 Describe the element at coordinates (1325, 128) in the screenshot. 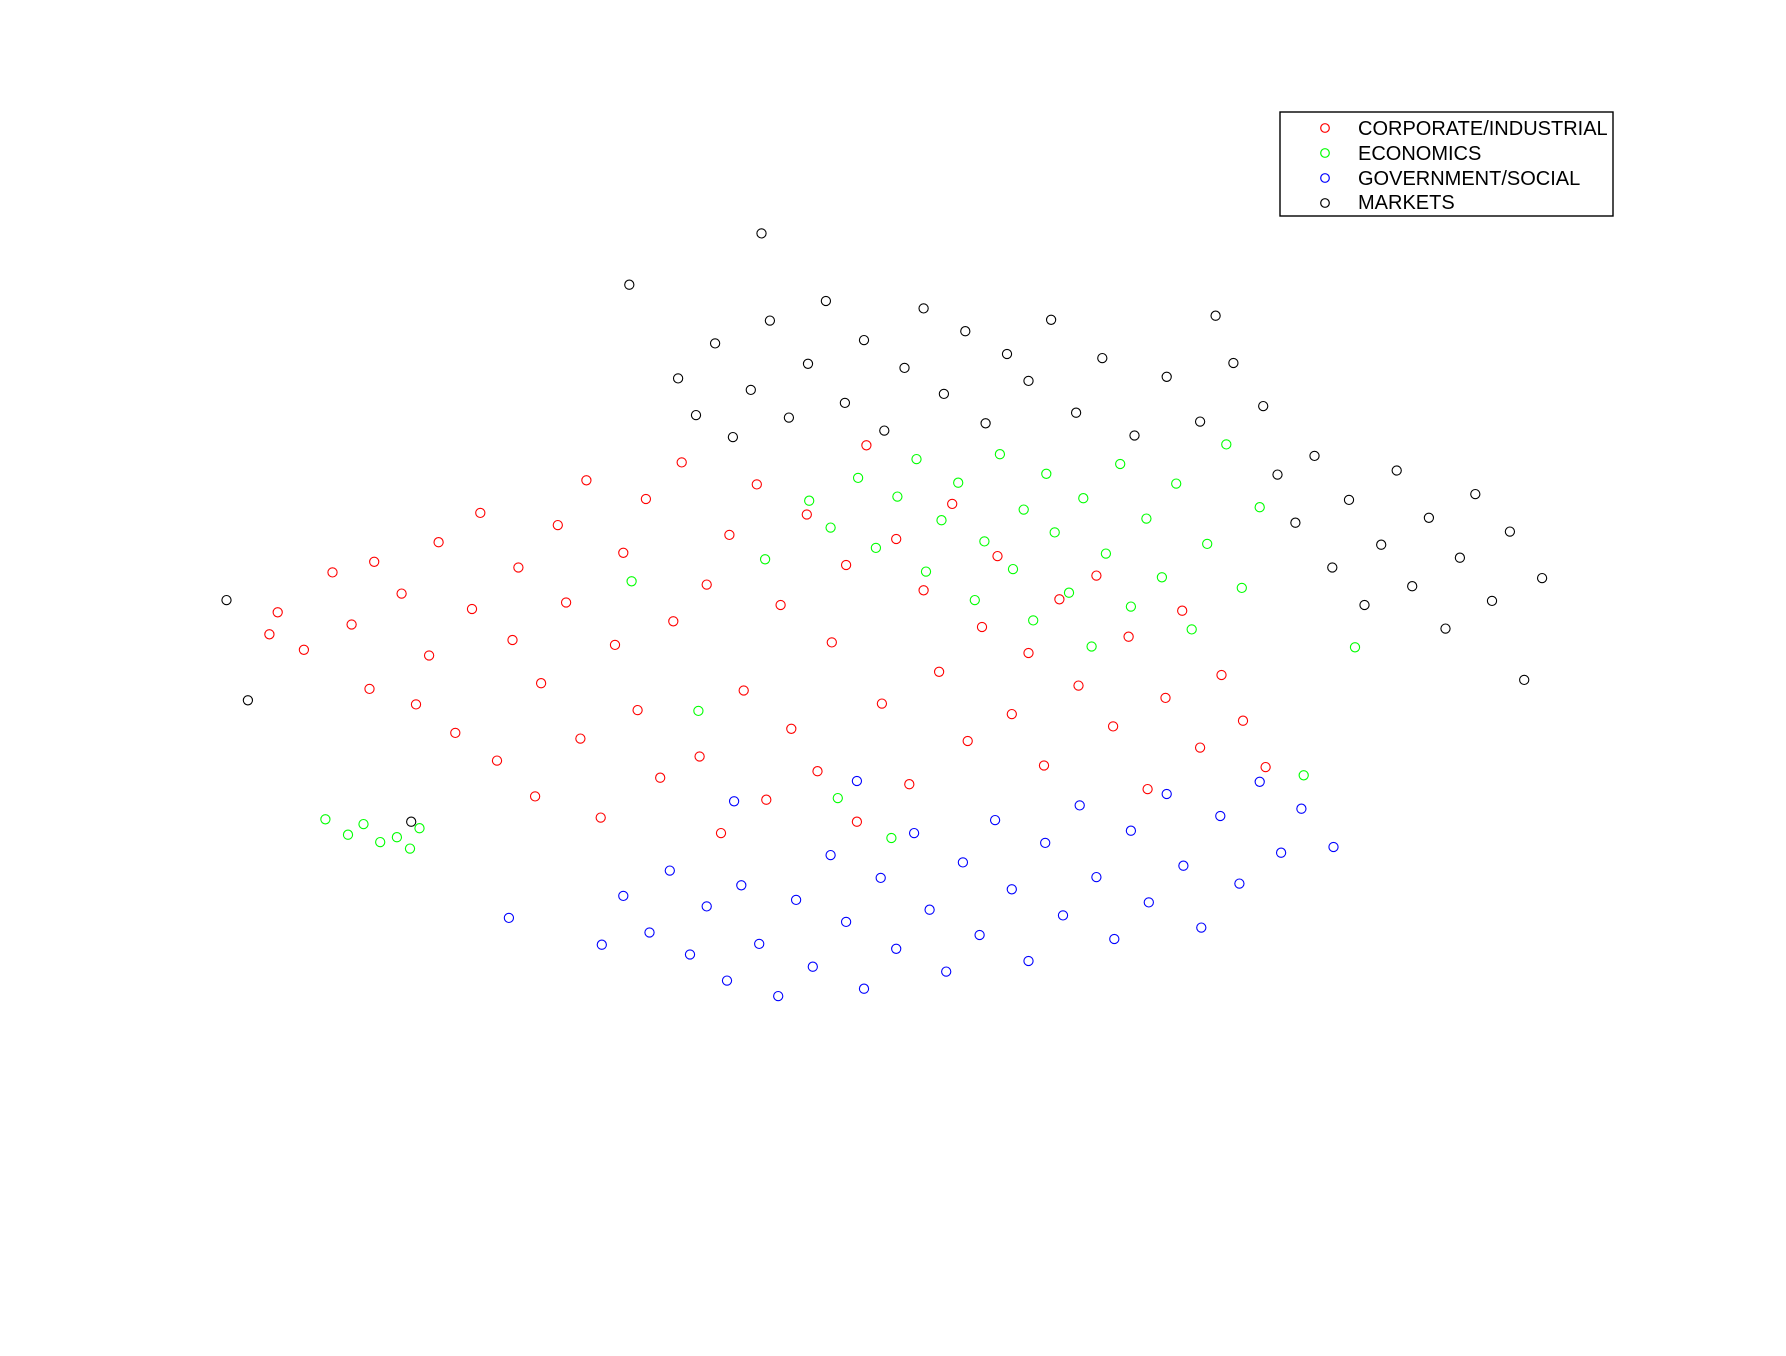

I see `legend-marker-corporate-industrial` at that location.